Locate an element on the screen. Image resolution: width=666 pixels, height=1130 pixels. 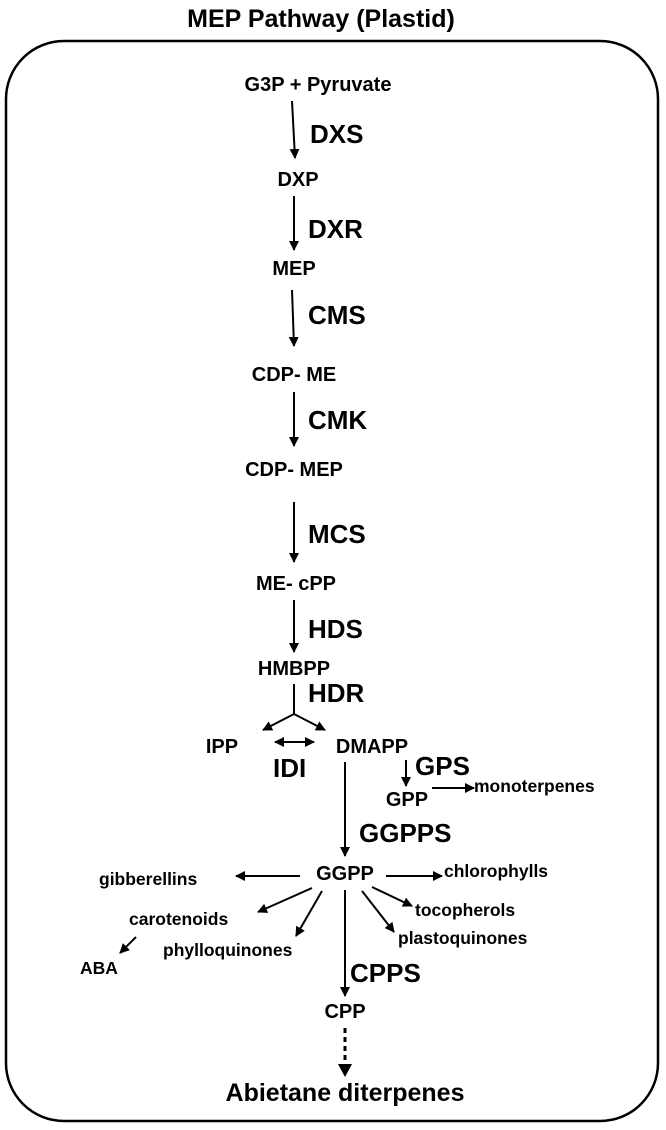
enzyme-cms: CMS is located at coordinates (337, 315).